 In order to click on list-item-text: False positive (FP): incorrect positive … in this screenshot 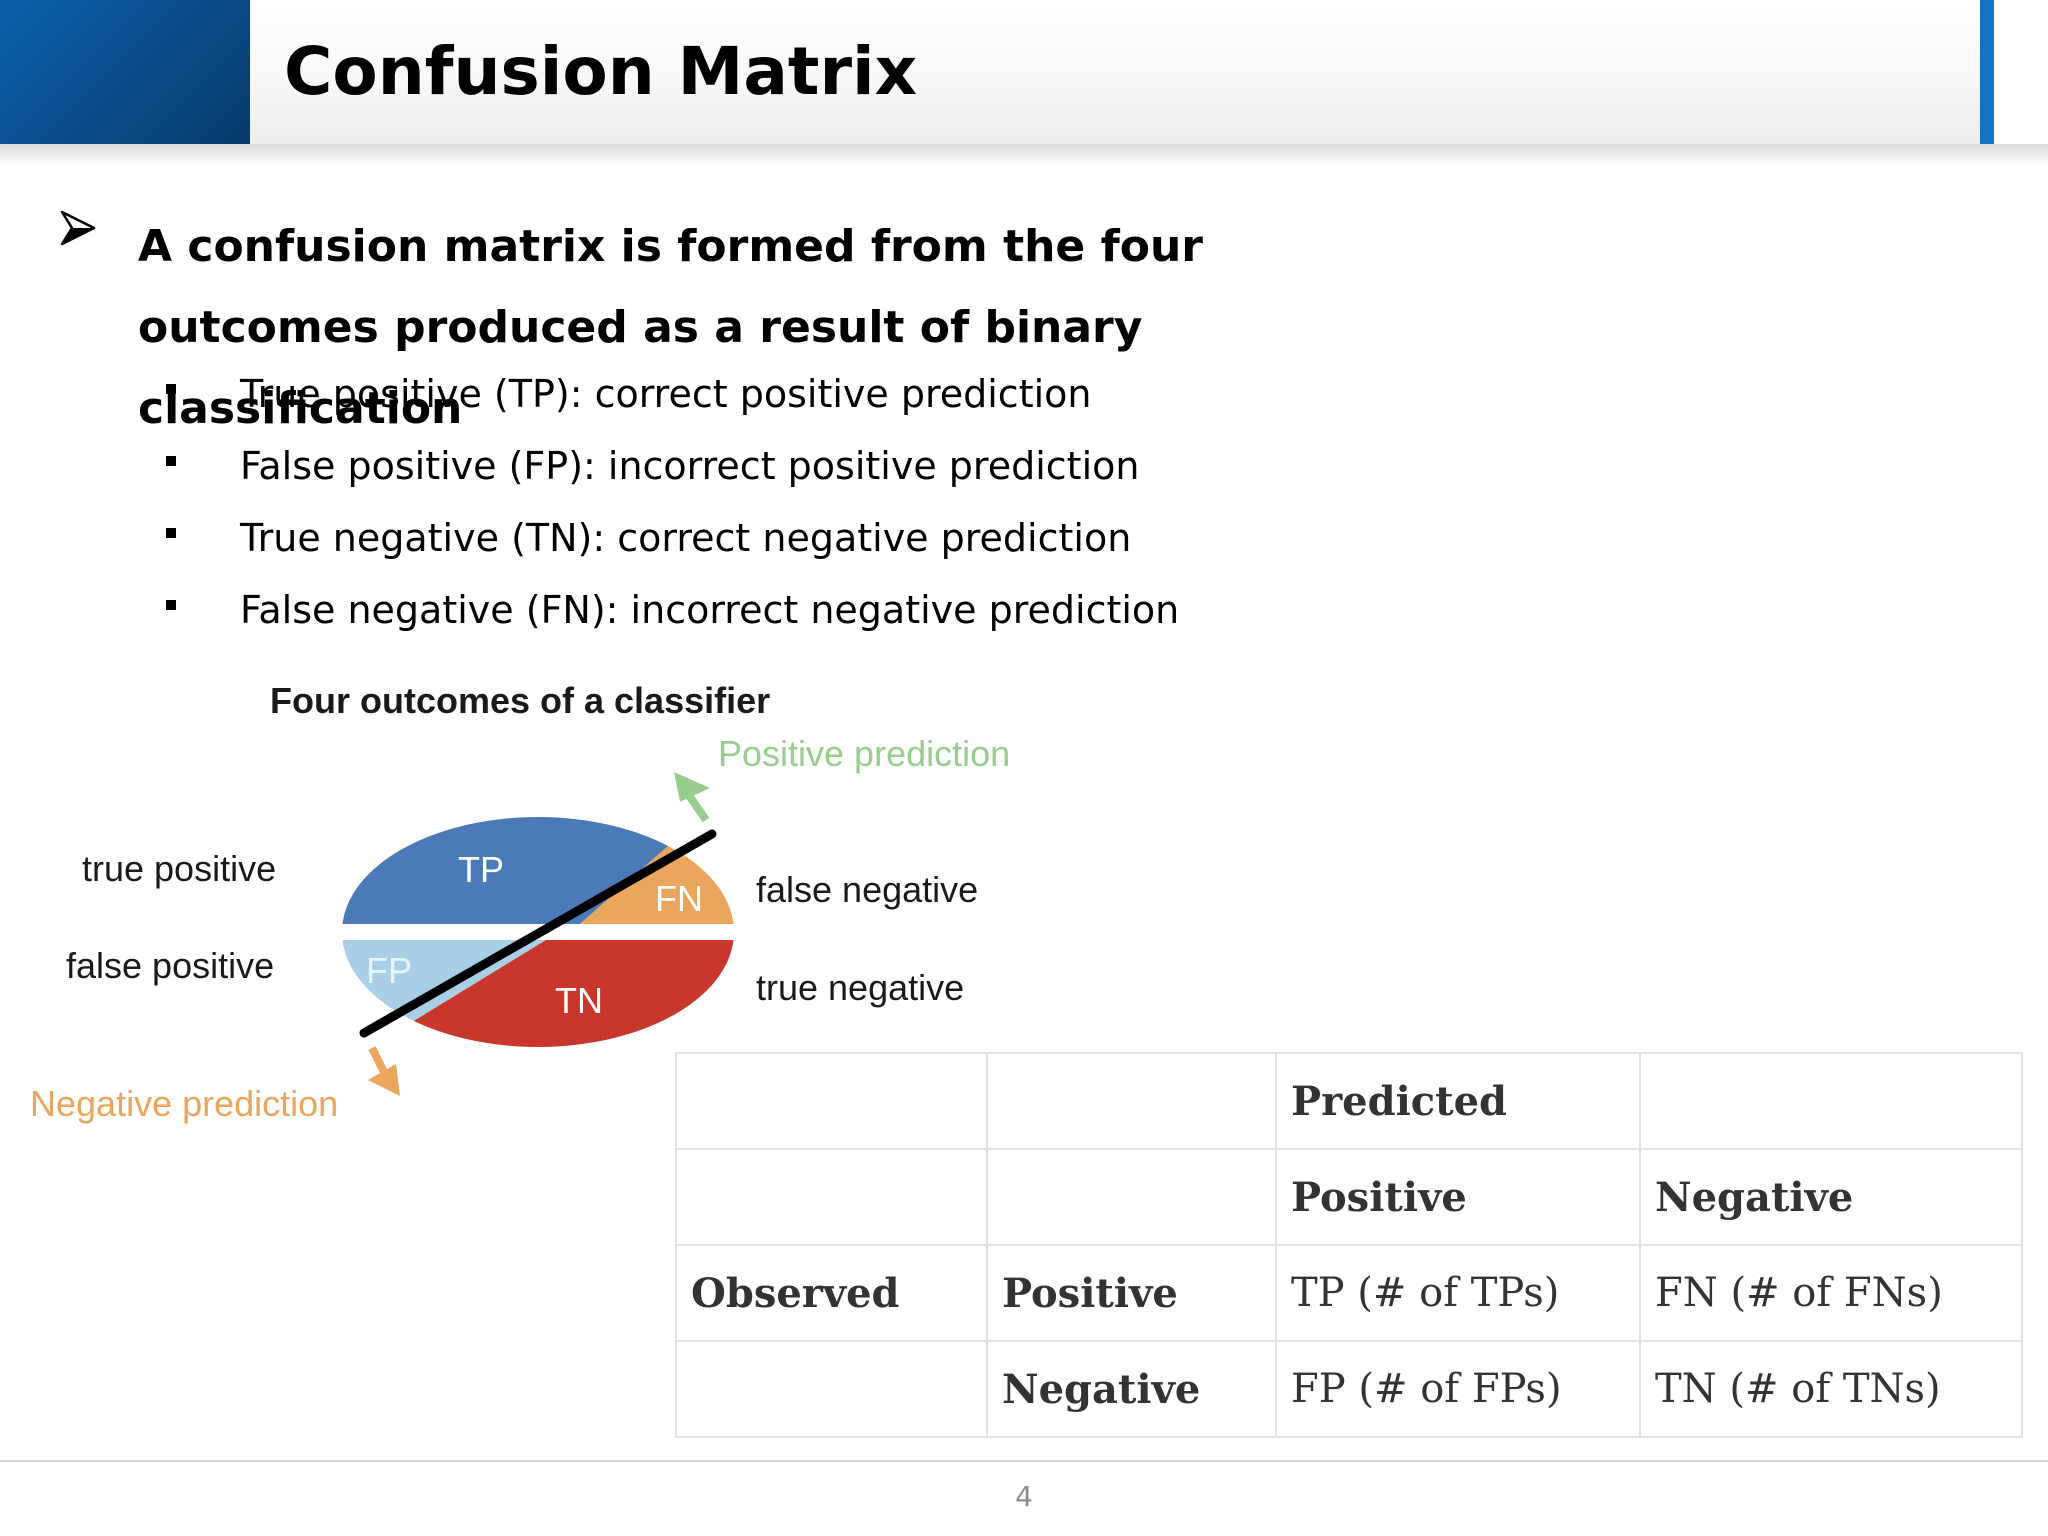, I will do `click(690, 466)`.